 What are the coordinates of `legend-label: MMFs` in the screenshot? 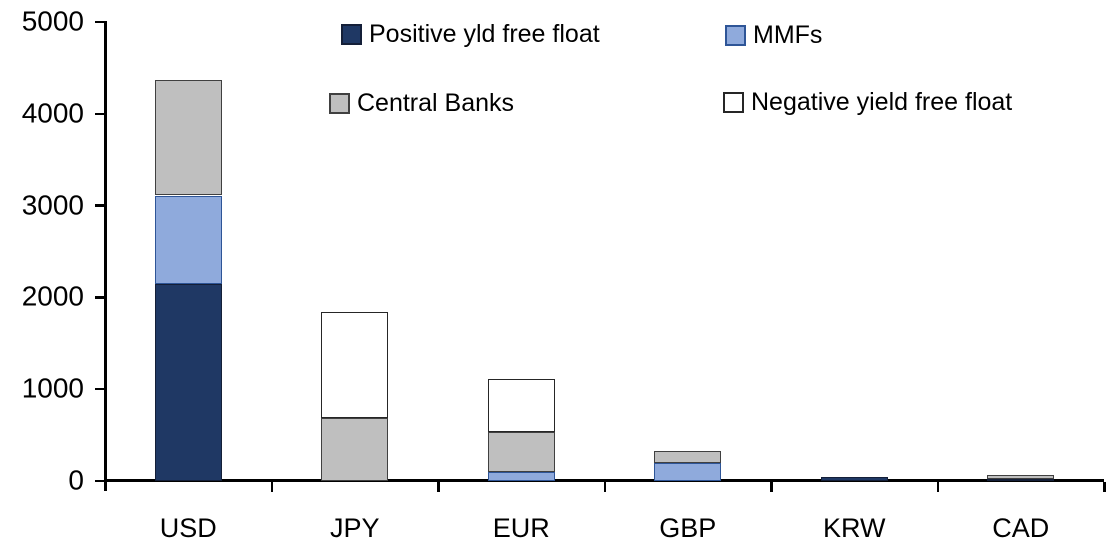 It's located at (788, 35).